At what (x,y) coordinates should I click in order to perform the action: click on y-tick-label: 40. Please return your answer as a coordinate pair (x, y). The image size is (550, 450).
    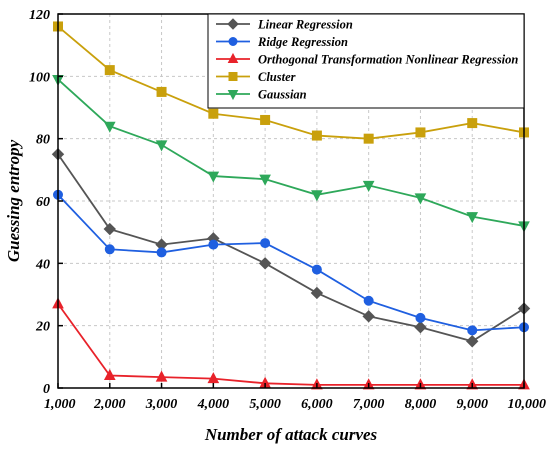
    Looking at the image, I should click on (42, 264).